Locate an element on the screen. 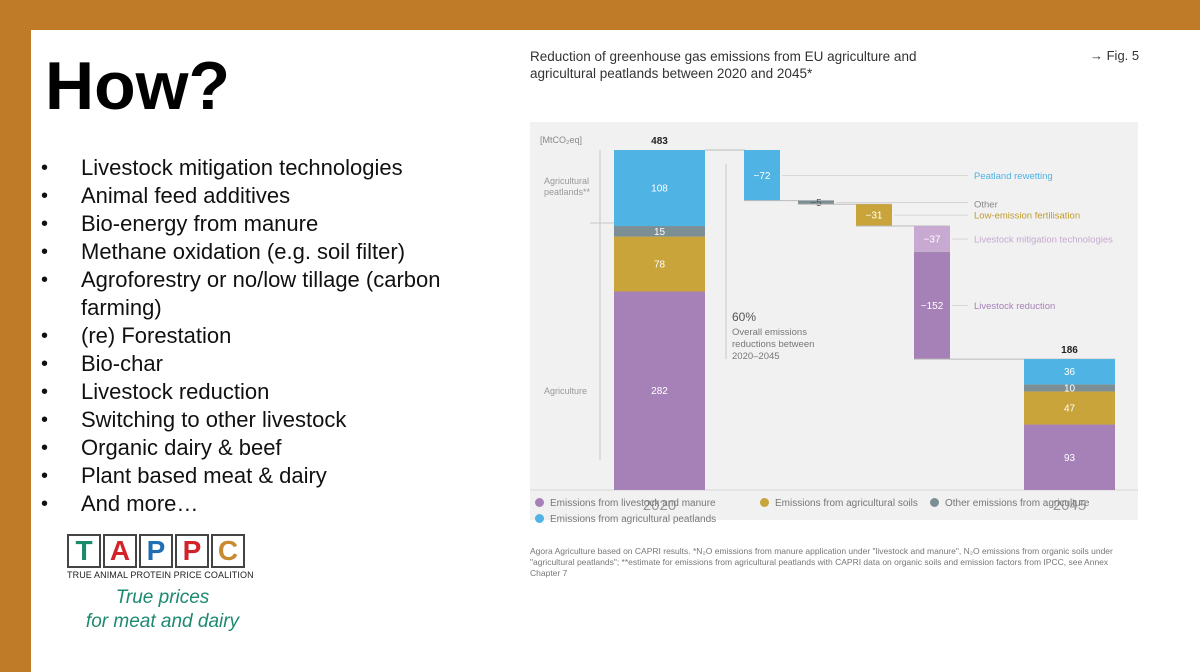 This screenshot has height=672, width=1200. total-label: 186 is located at coordinates (1069, 350).